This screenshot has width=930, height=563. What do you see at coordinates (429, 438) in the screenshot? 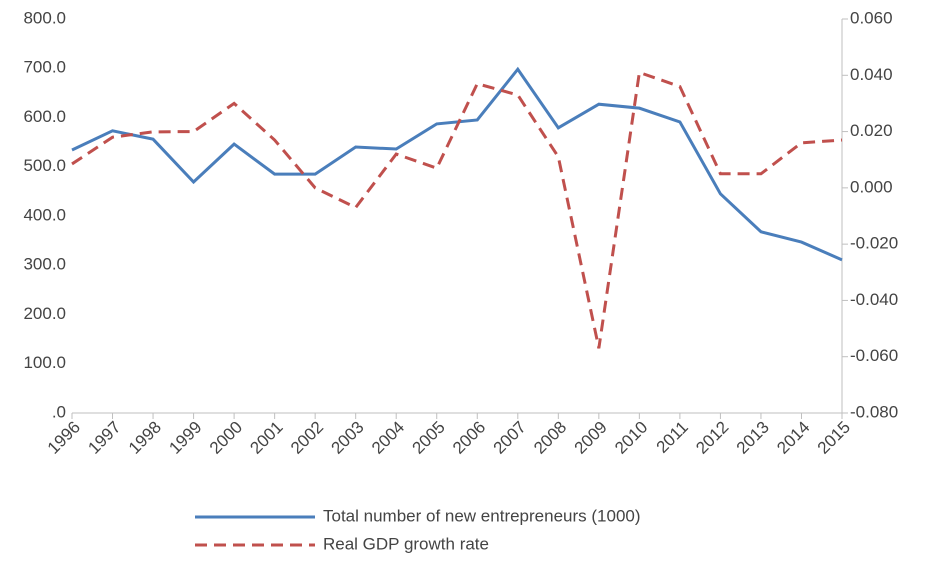
I see `x-tick-label: 2005` at bounding box center [429, 438].